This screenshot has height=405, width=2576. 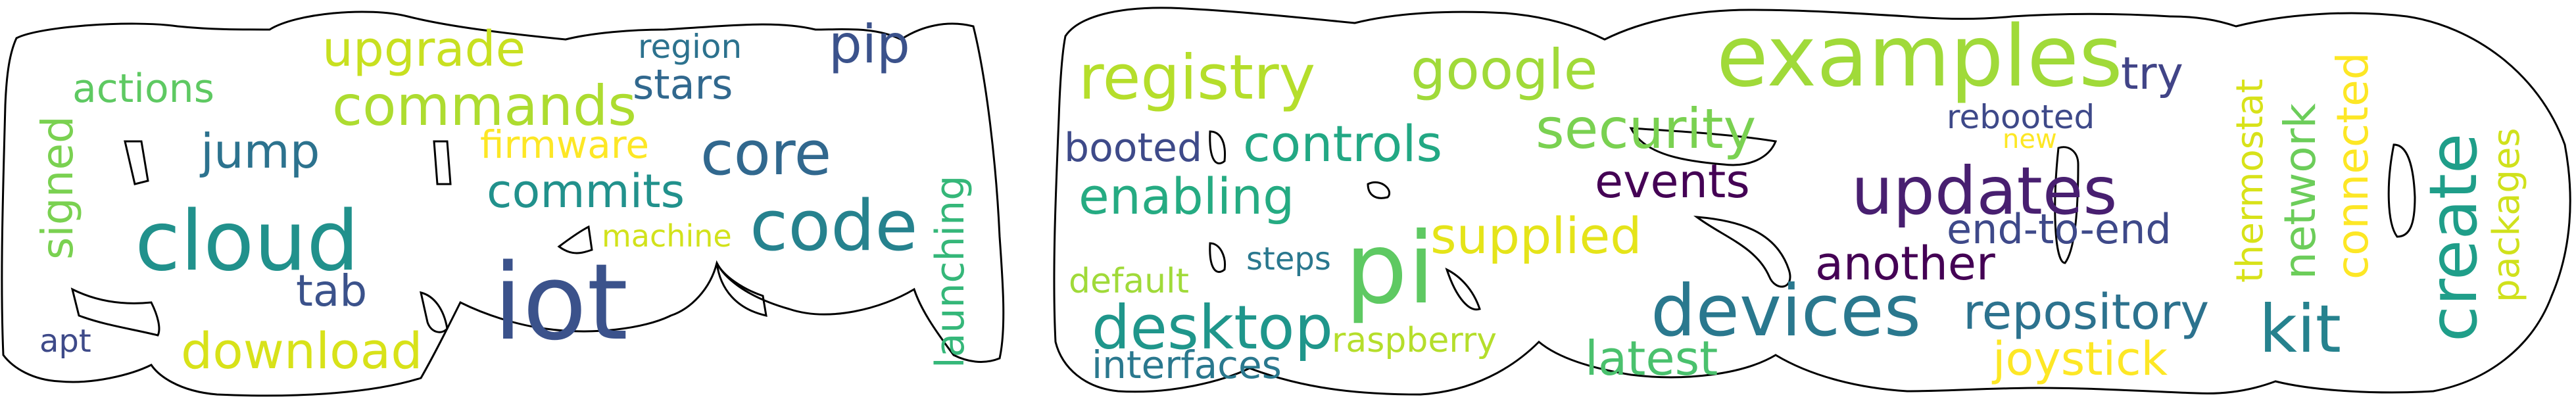 What do you see at coordinates (65, 341) in the screenshot?
I see `word-apt: apt` at bounding box center [65, 341].